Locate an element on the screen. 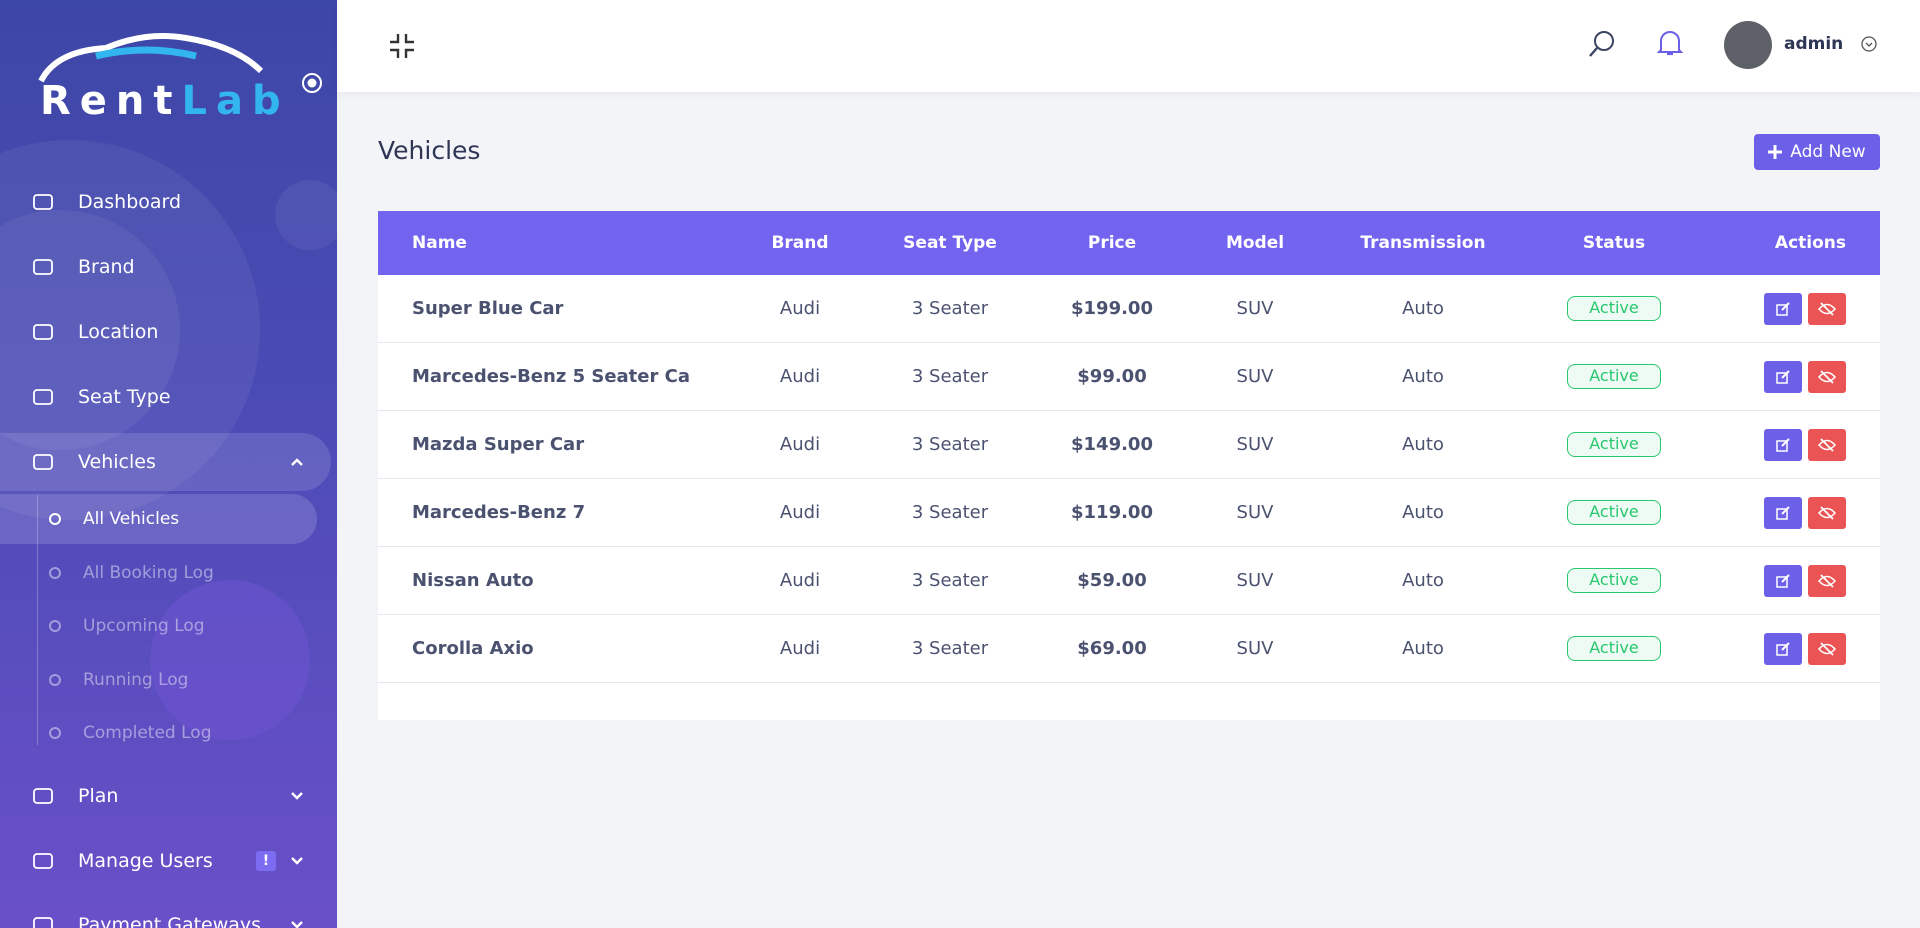  menu-item: Location is located at coordinates (165, 332).